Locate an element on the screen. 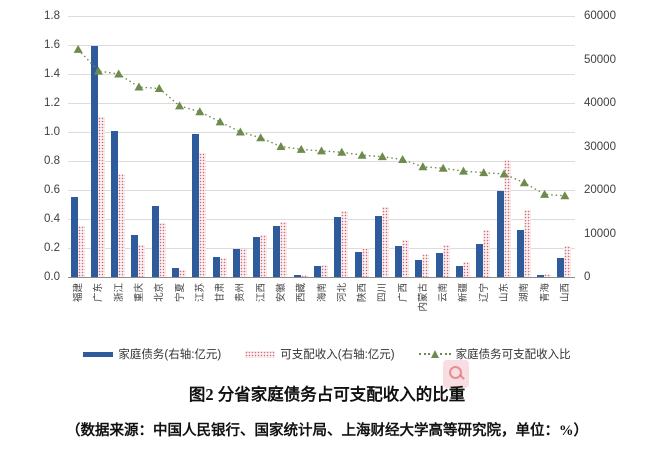 This screenshot has width=654, height=453. ratio-line-swatch-icon is located at coordinates (434, 354).